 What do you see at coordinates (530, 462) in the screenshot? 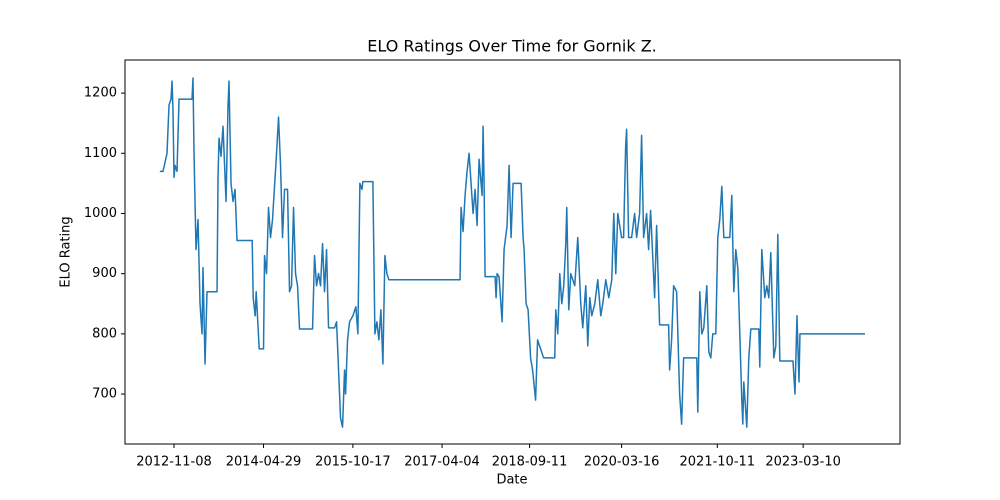
I see `x-tick-label: 2018-09-11` at bounding box center [530, 462].